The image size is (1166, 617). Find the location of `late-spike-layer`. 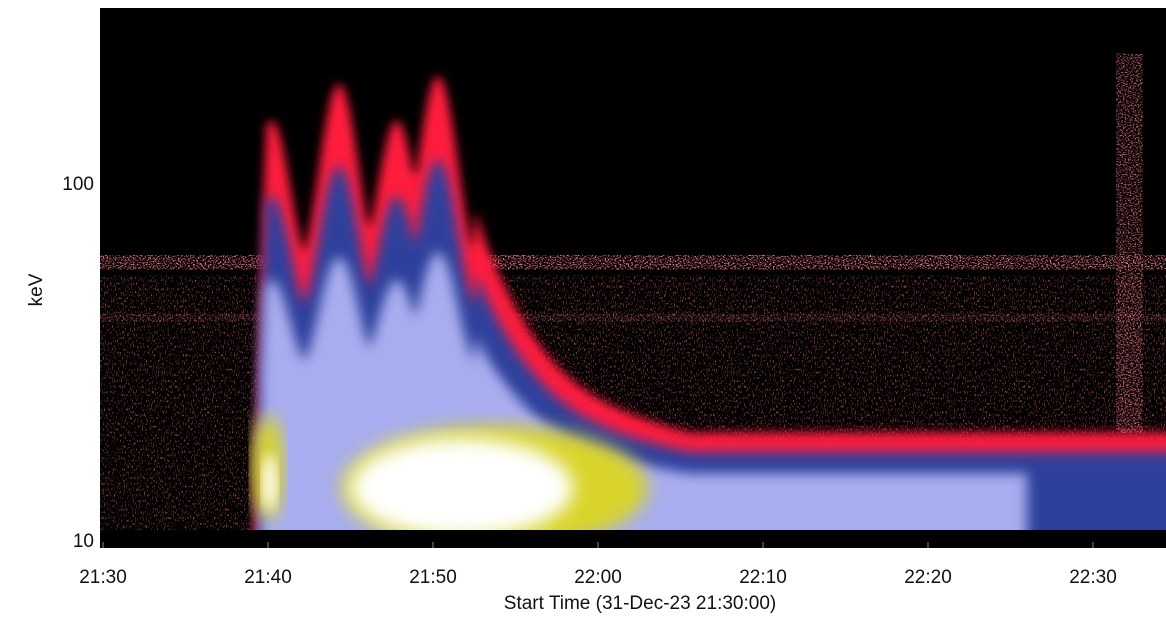

late-spike-layer is located at coordinates (1129, 243).